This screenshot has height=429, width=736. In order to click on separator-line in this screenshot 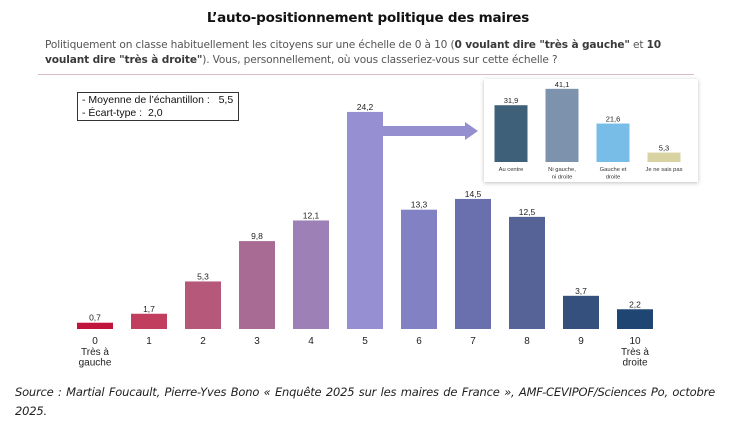, I will do `click(366, 74)`.